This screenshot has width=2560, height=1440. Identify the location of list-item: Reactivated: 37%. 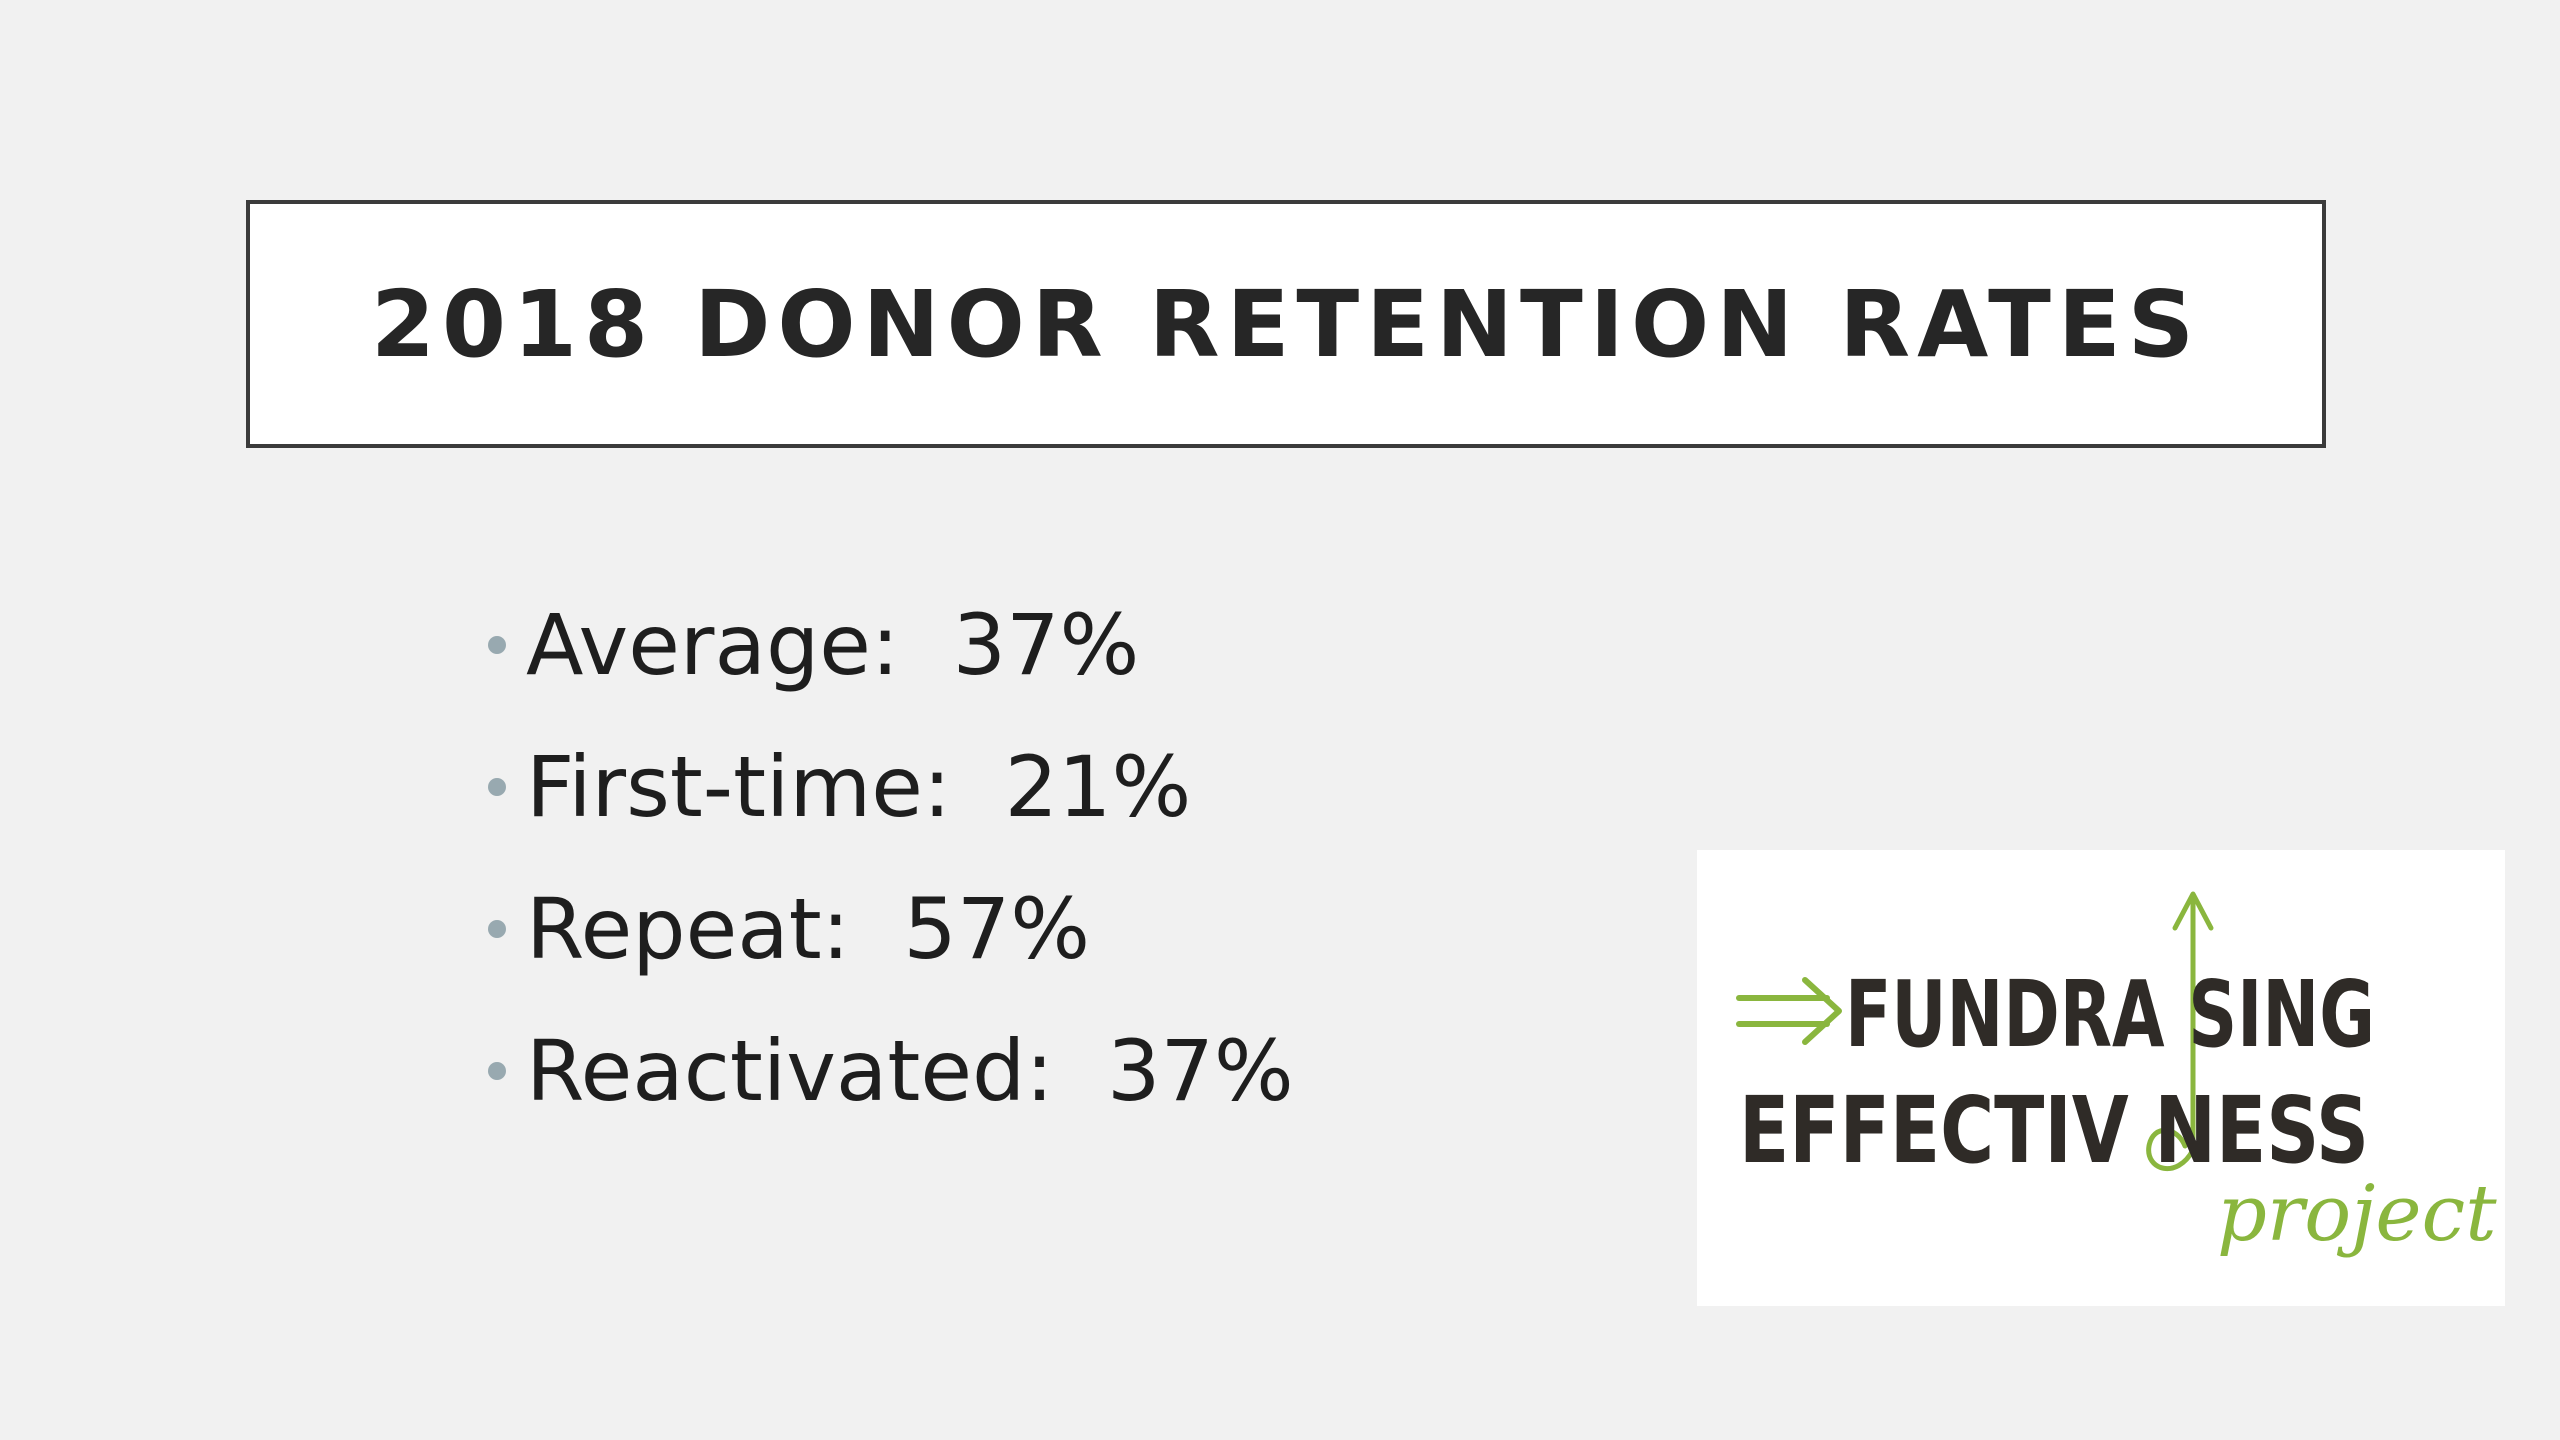
(891, 1071).